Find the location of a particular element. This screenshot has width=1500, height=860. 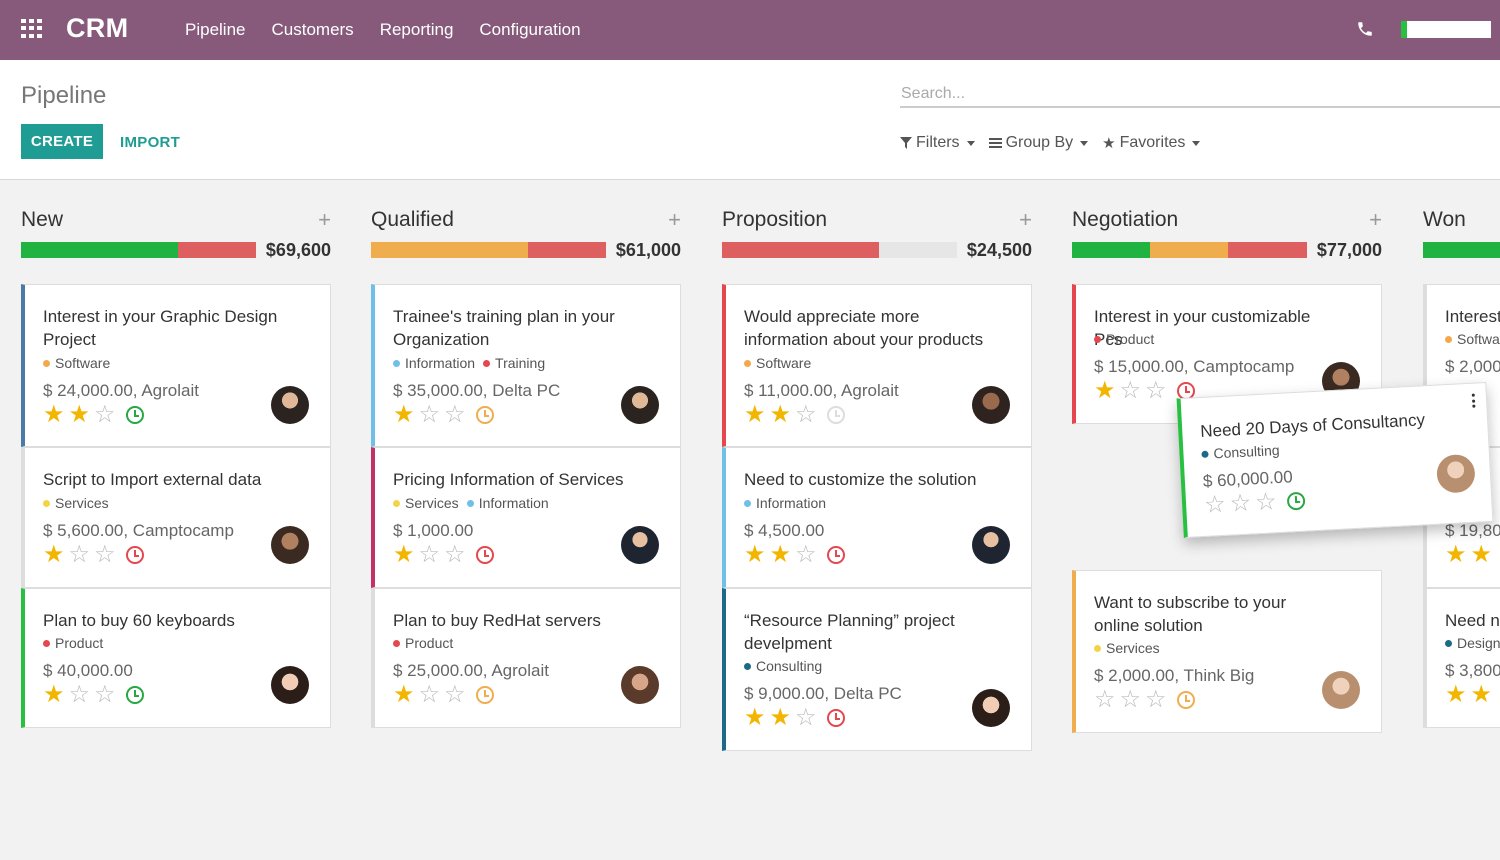

filters-dropdown: Filters is located at coordinates (937, 143).